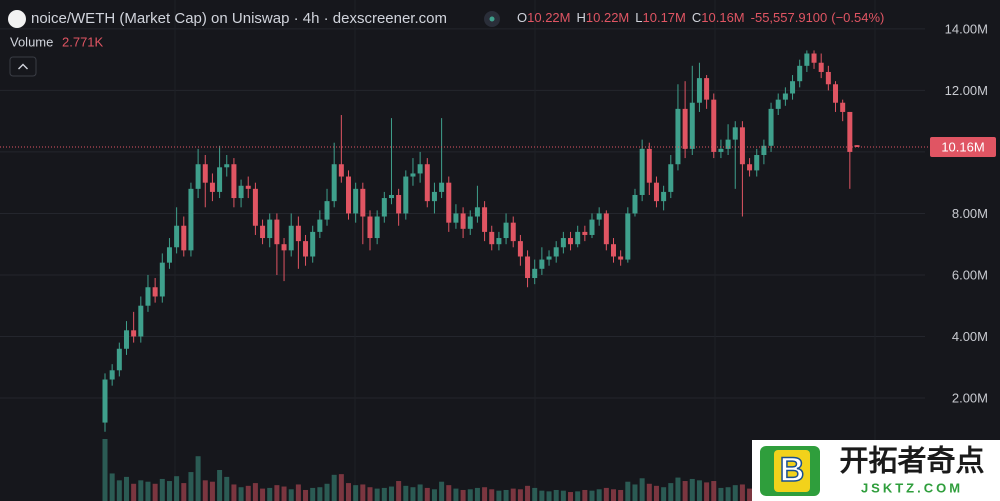  Describe the element at coordinates (963, 147) in the screenshot. I see `last-price-box` at that location.